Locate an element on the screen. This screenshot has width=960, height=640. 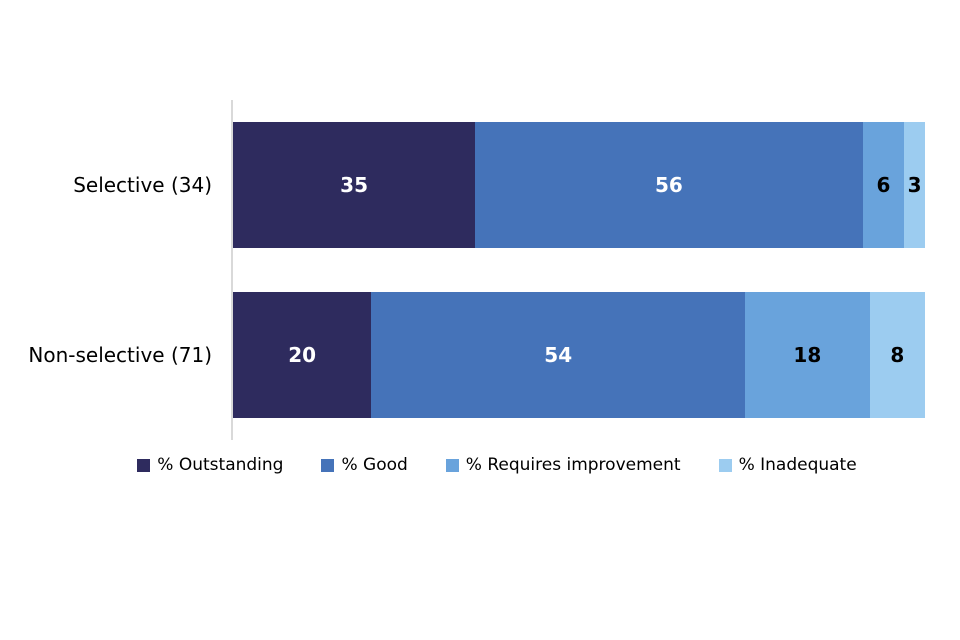
bar-value-label: 20 is located at coordinates (302, 355).